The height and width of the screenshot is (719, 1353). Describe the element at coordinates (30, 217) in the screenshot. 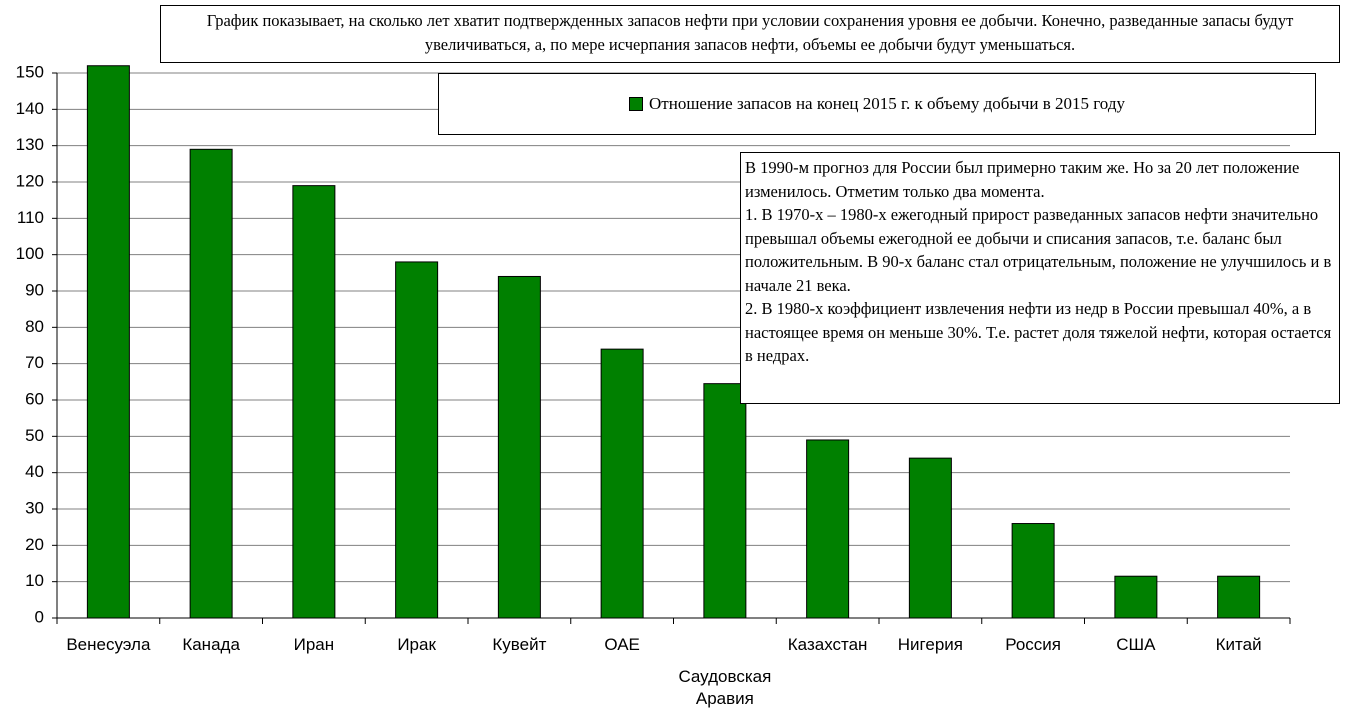

I see `y-tick-label: 110` at that location.